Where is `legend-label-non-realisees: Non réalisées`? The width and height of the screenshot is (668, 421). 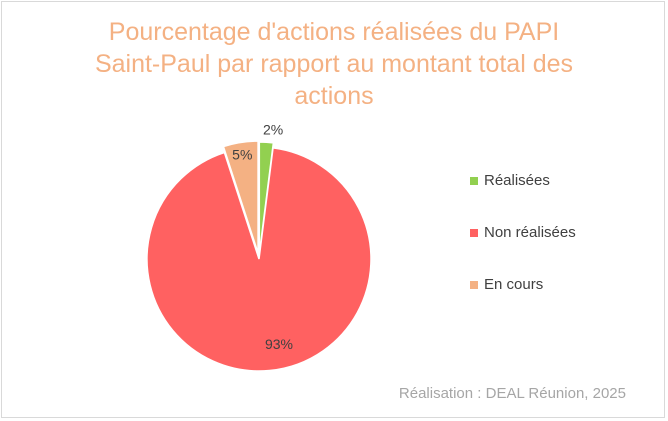
legend-label-non-realisees: Non réalisées is located at coordinates (530, 232).